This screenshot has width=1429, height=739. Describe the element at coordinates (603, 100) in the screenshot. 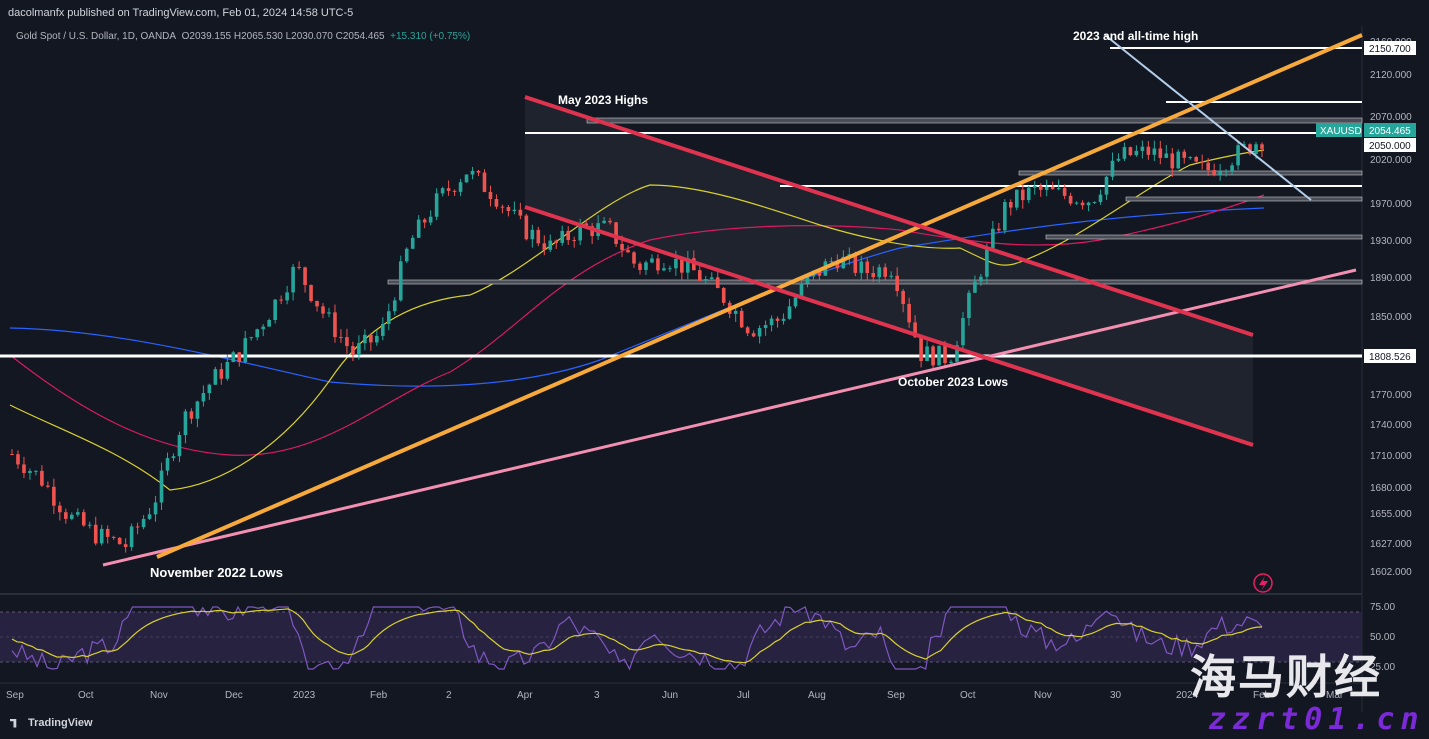

I see `may-annotation: May 2023 Highs` at that location.